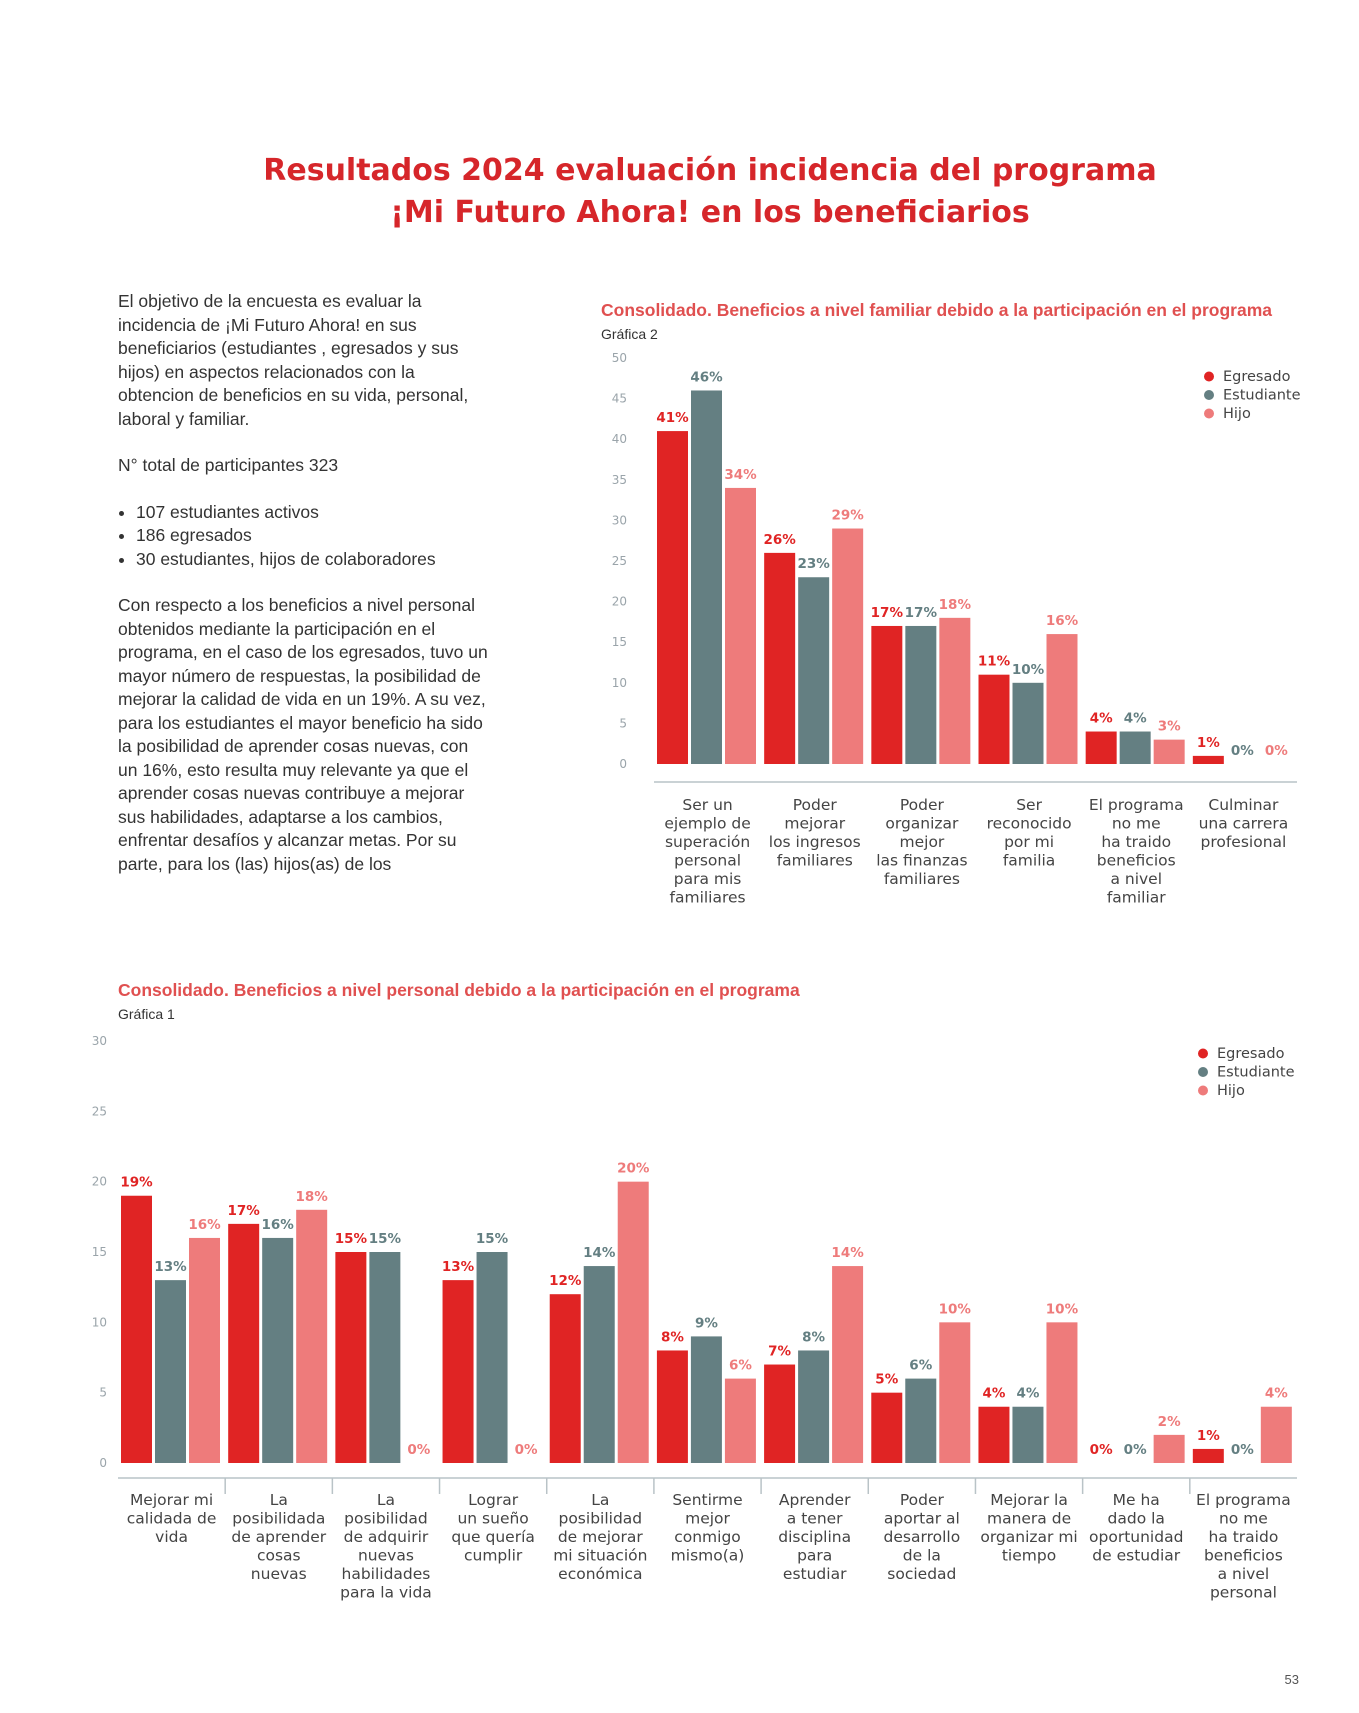  What do you see at coordinates (779, 1352) in the screenshot?
I see `data-label-egresado: 7%` at bounding box center [779, 1352].